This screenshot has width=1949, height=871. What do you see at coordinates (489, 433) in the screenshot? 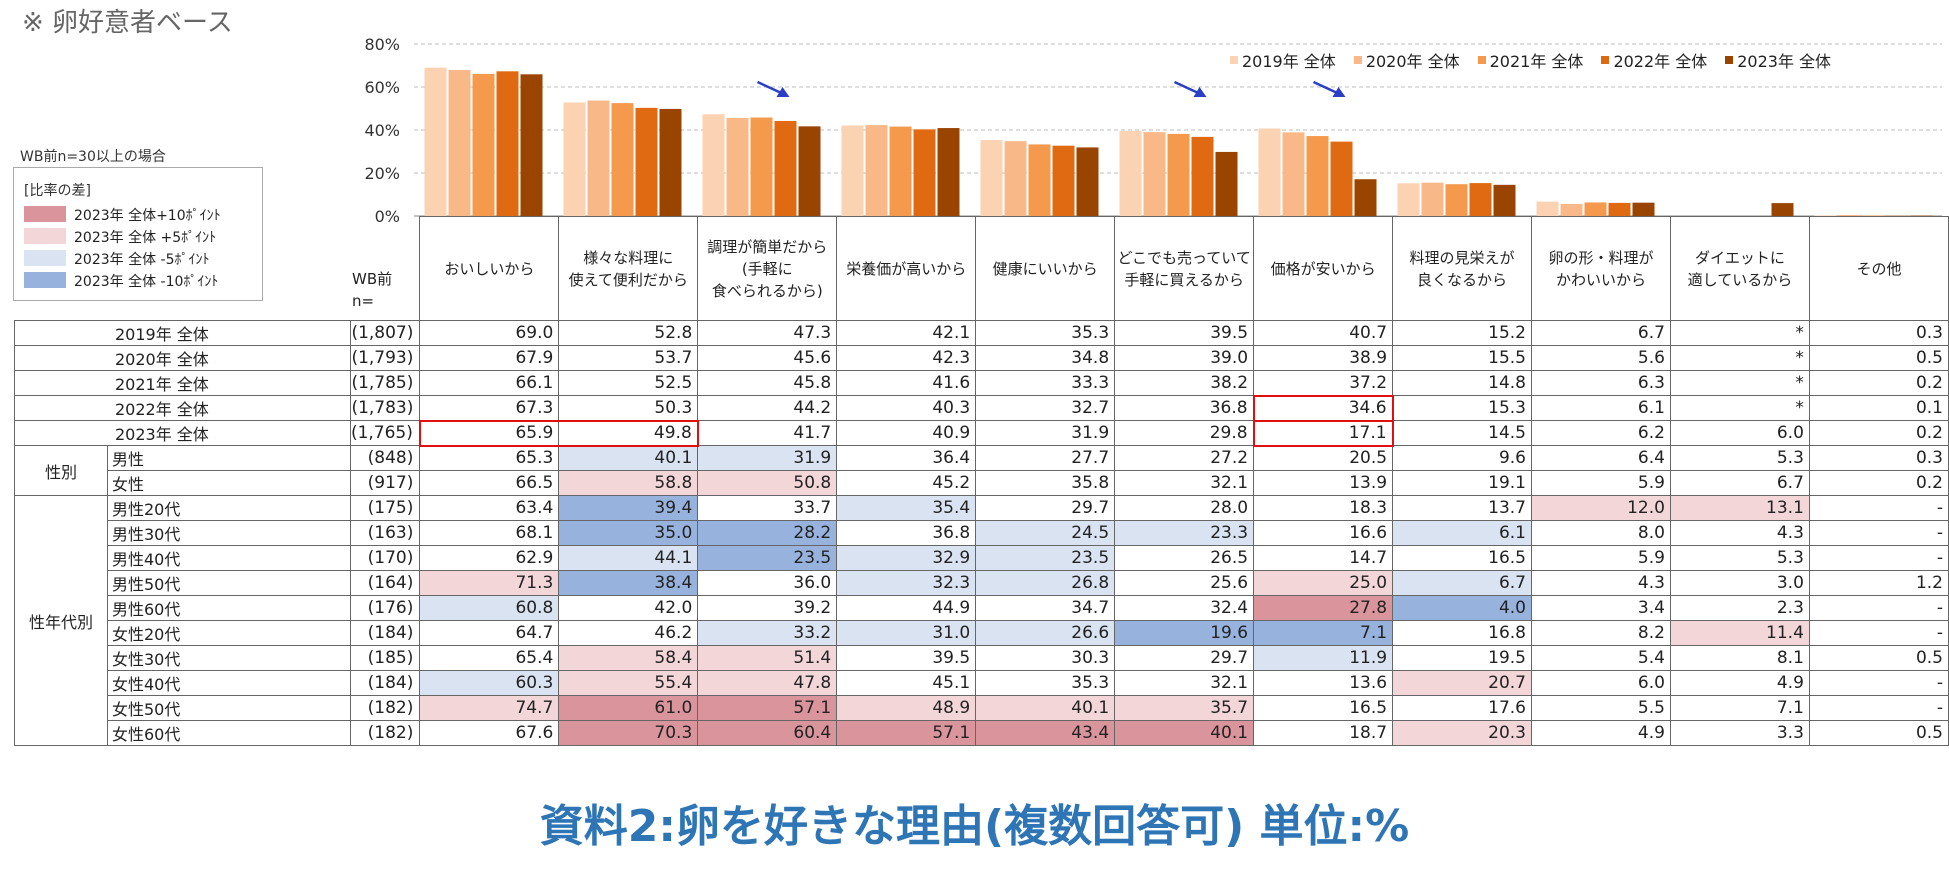
I see `data-cell: 65.9` at bounding box center [489, 433].